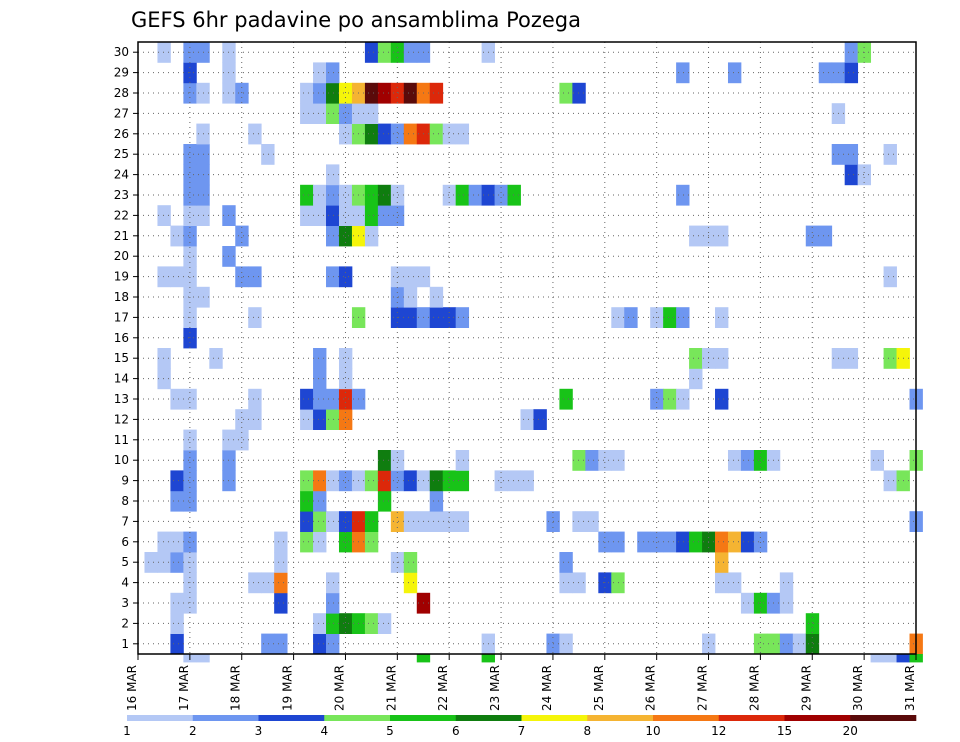 The height and width of the screenshot is (742, 960). What do you see at coordinates (121, 338) in the screenshot?
I see `y-tick-label: 16` at bounding box center [121, 338].